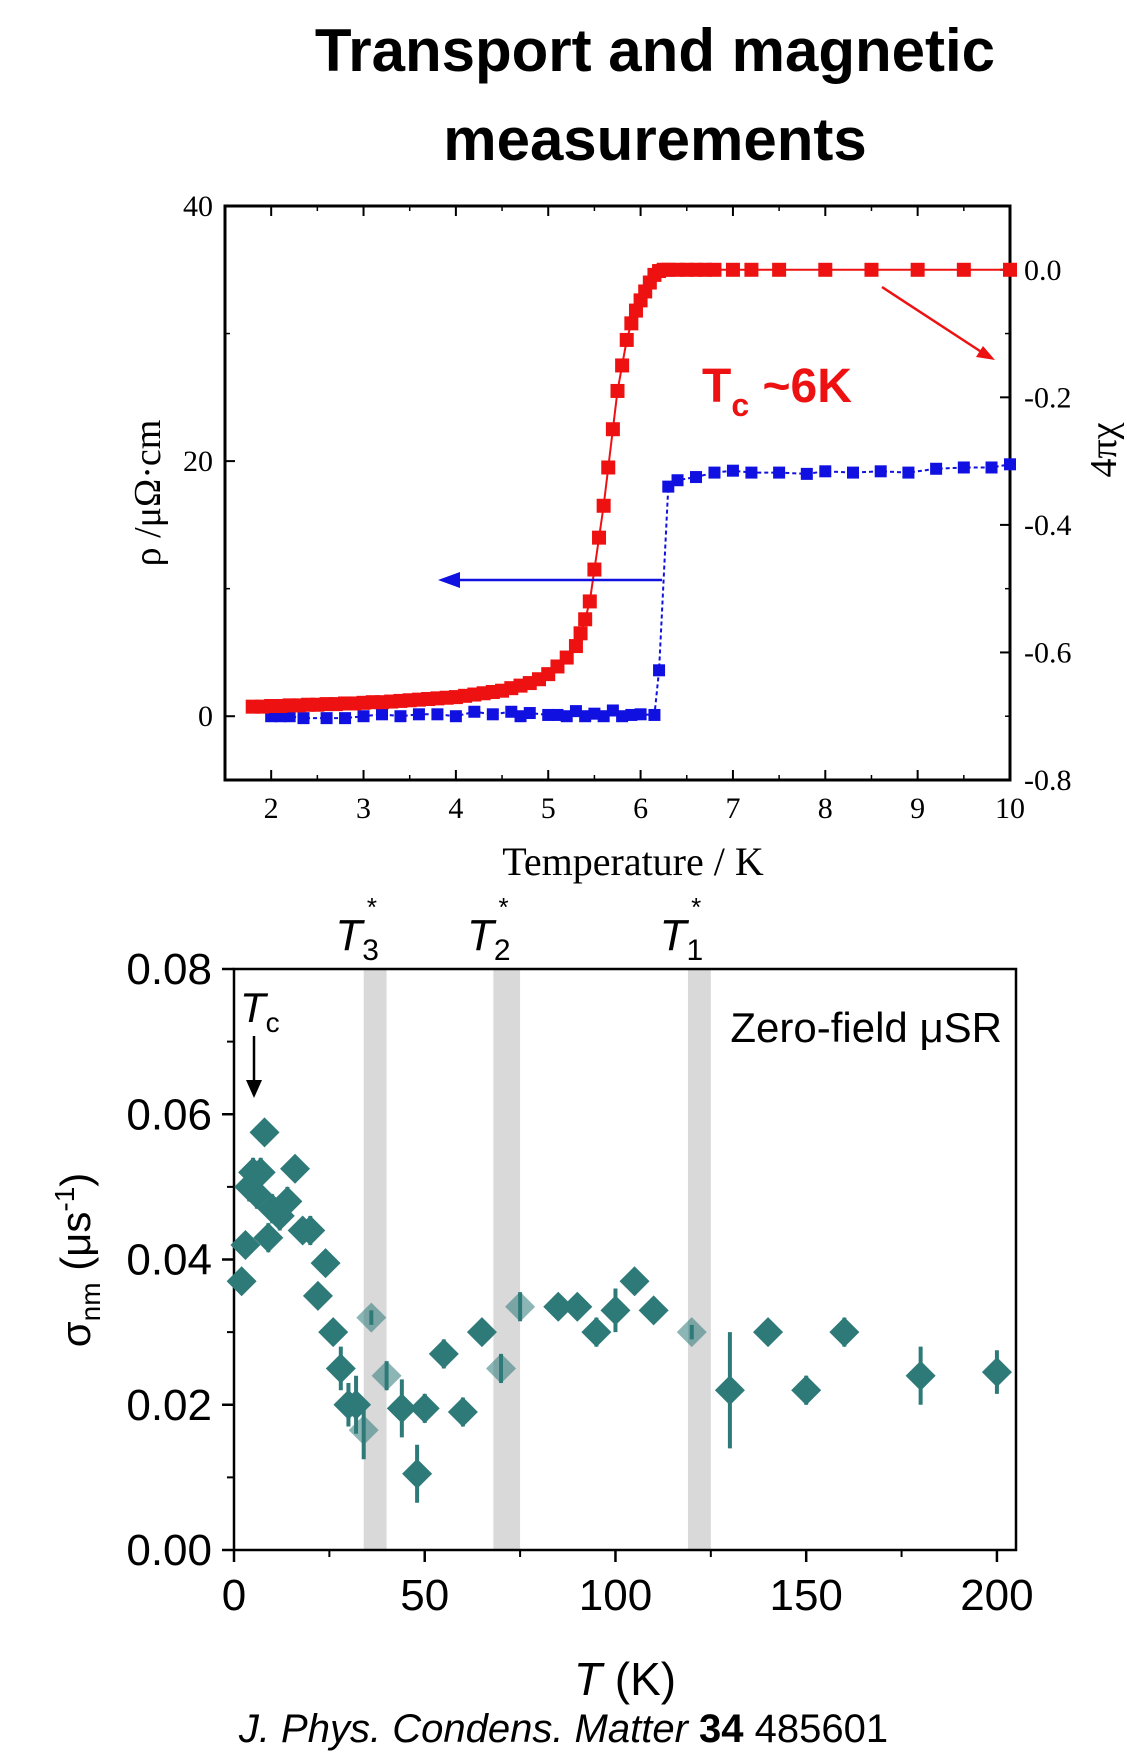  Describe the element at coordinates (640, 808) in the screenshot. I see `x-tick-label: 6` at that location.